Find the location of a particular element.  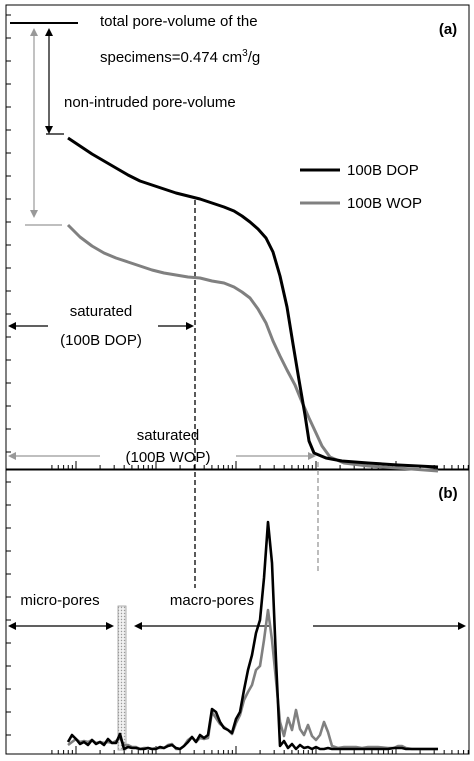

saturated-wop-label-line1: saturated is located at coordinates (168, 435).